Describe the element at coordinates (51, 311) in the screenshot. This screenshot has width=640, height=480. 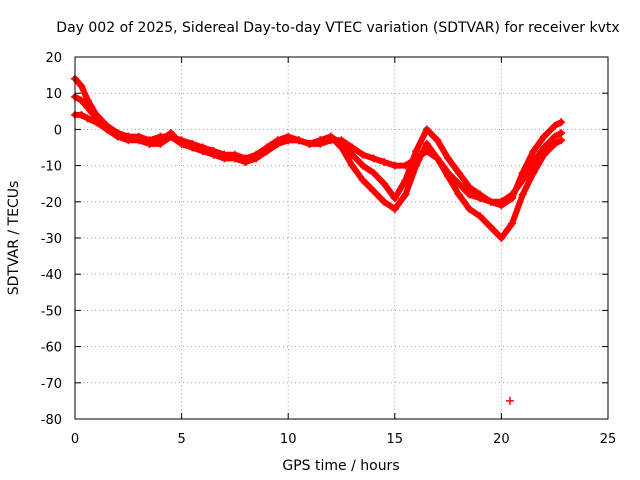
I see `y-tick-label: -50` at that location.